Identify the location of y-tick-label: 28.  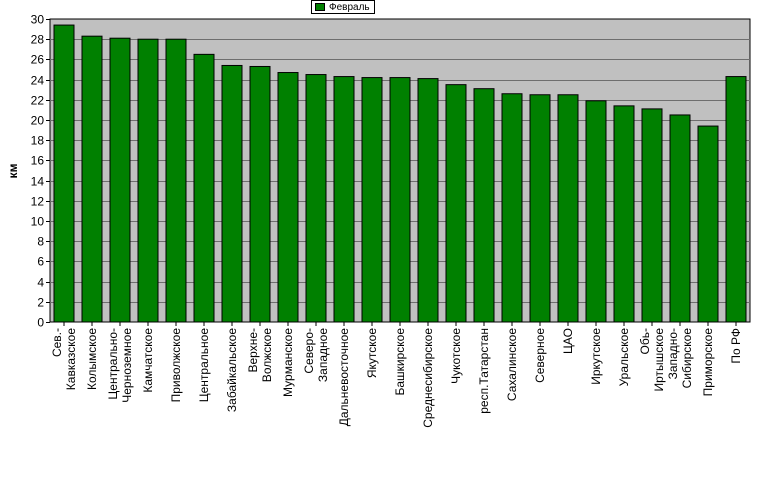
(38, 40).